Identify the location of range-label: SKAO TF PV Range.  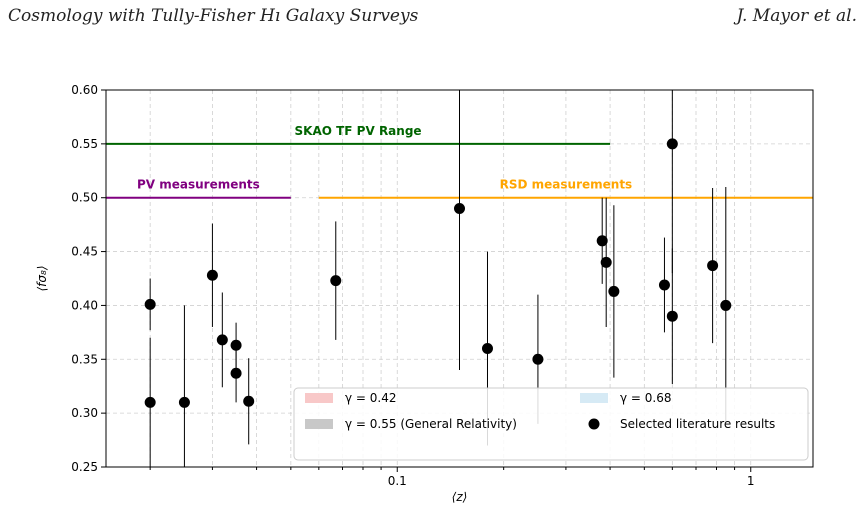
(358, 131).